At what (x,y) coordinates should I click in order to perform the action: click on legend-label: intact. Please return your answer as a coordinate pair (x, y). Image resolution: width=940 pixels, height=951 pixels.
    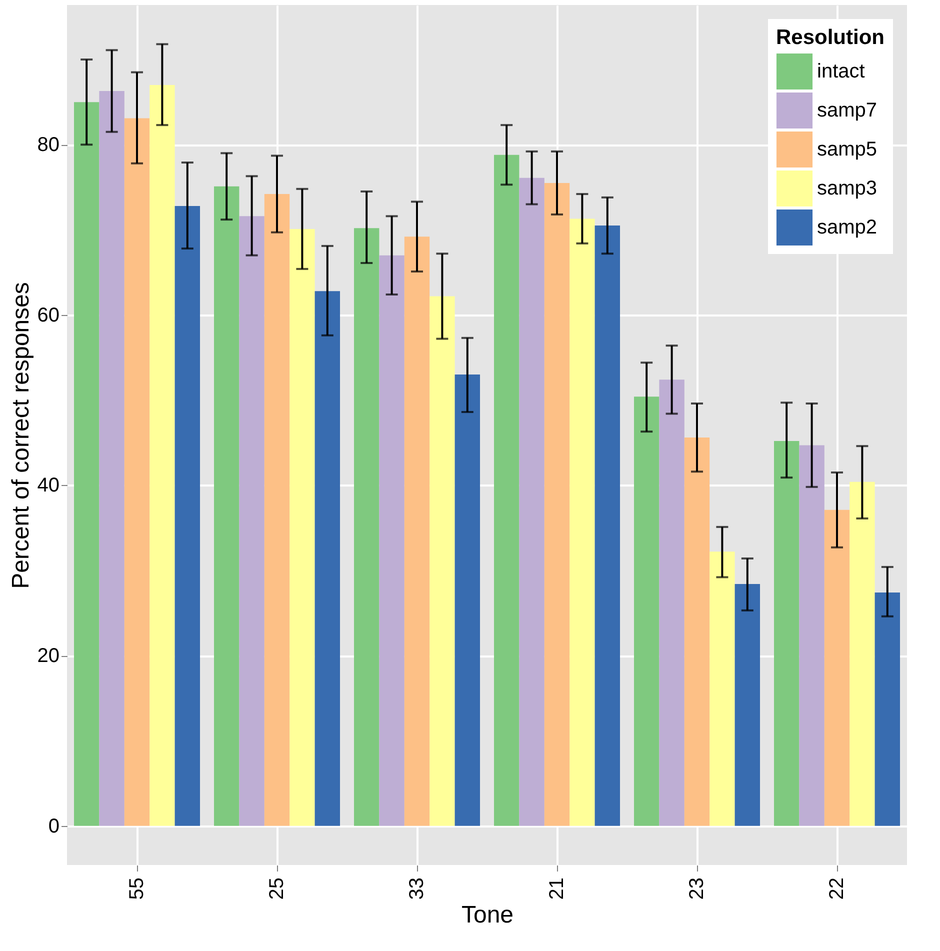
    Looking at the image, I should click on (841, 71).